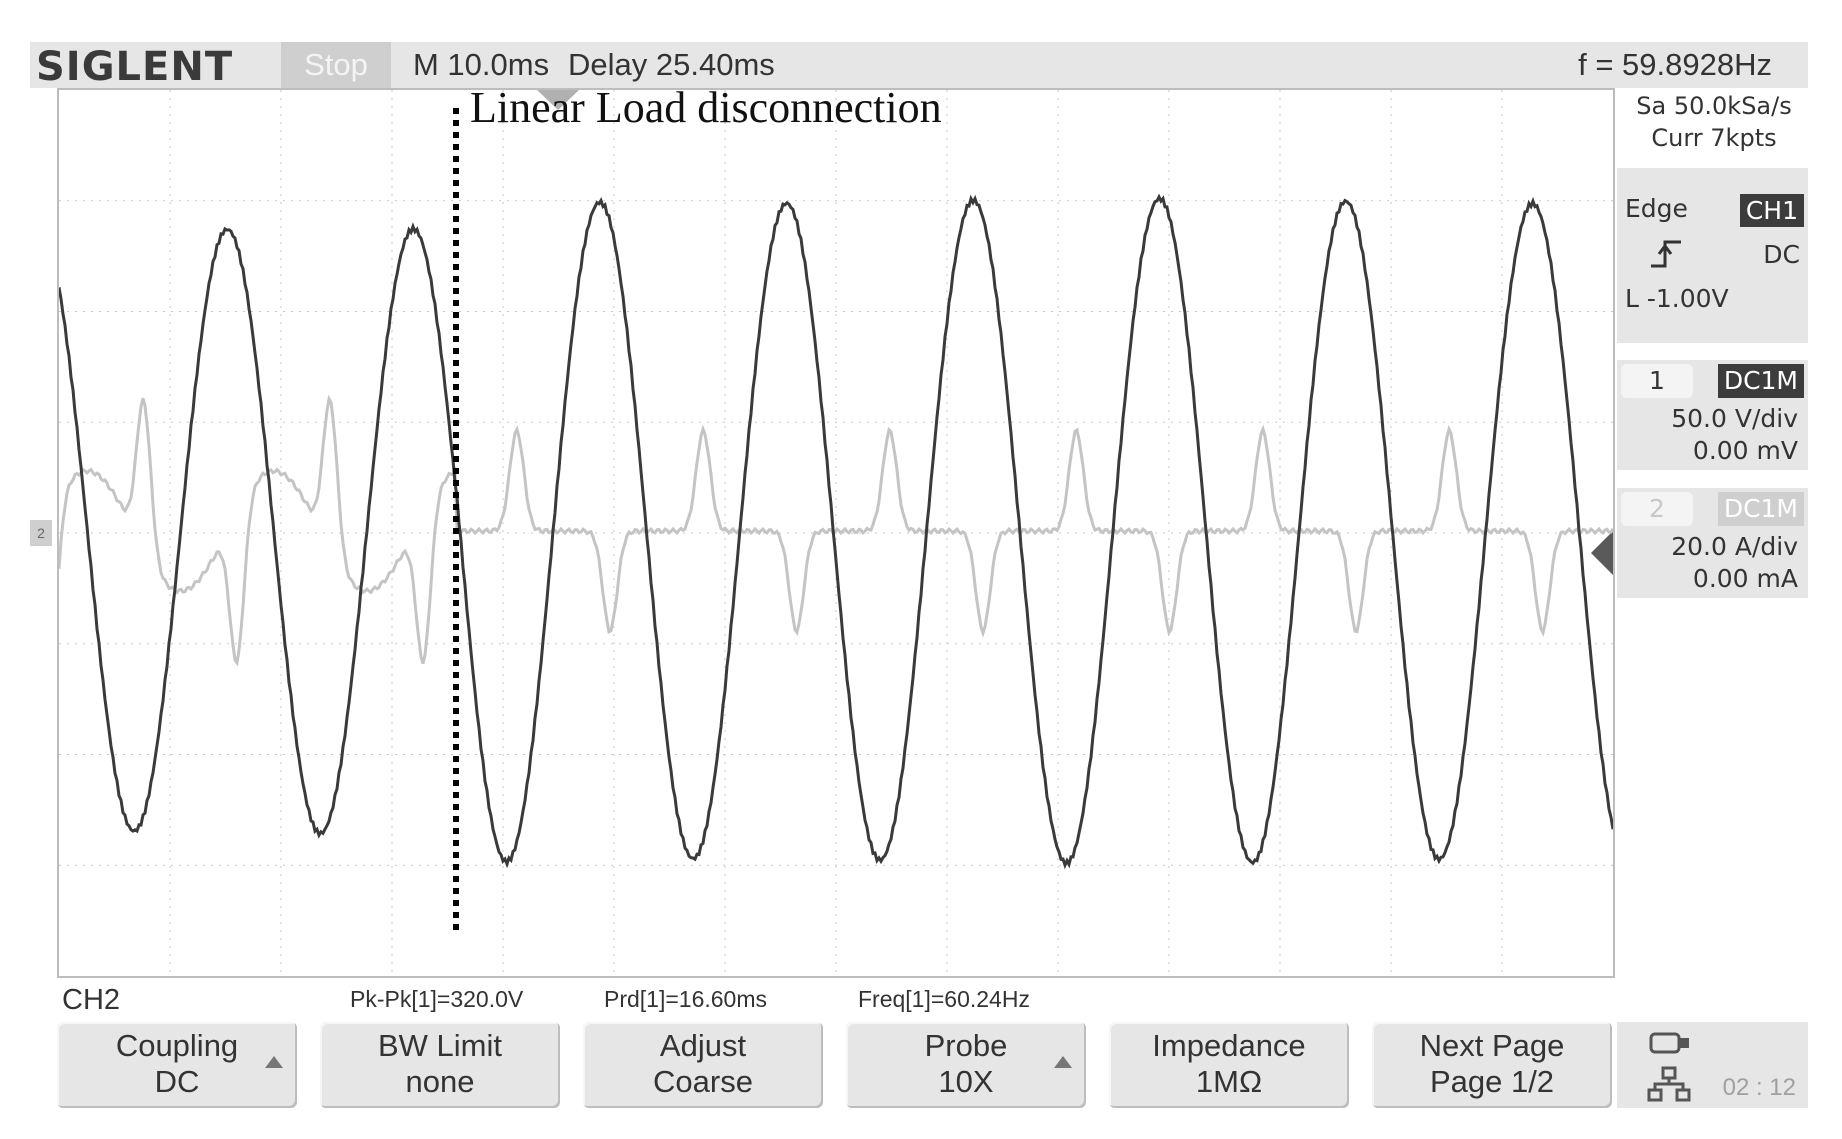  I want to click on brand-logo: SIGLENT, so click(135, 67).